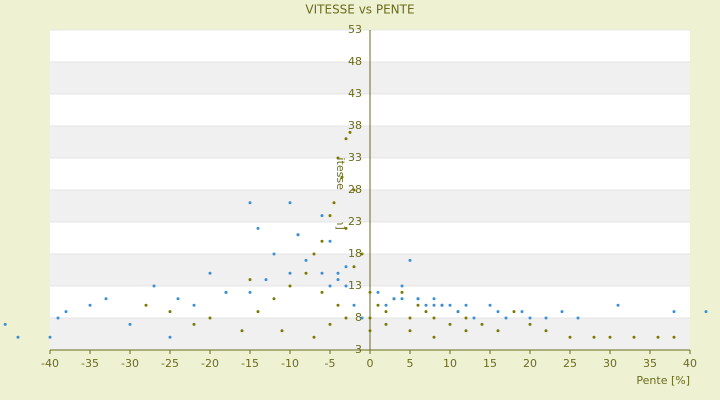 The image size is (720, 400). Describe the element at coordinates (663, 380) in the screenshot. I see `x-axis-label: Pente [%]` at that location.